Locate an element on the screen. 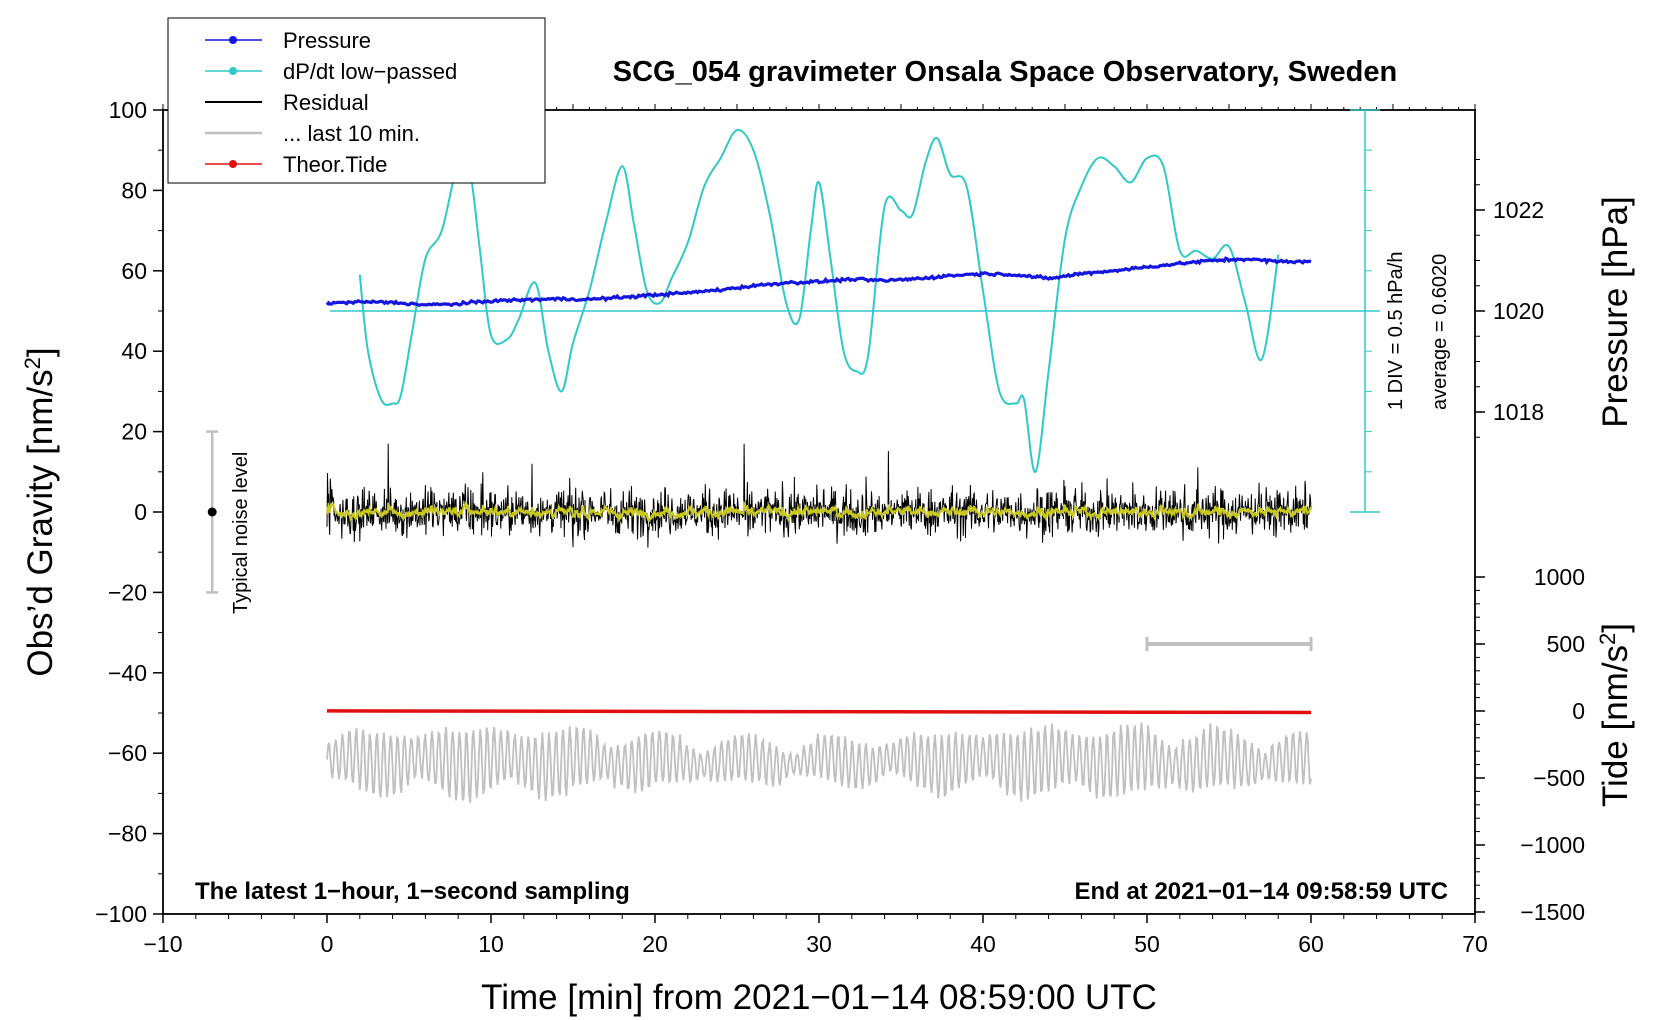  svg-text: Pressure is located at coordinates (327, 40).